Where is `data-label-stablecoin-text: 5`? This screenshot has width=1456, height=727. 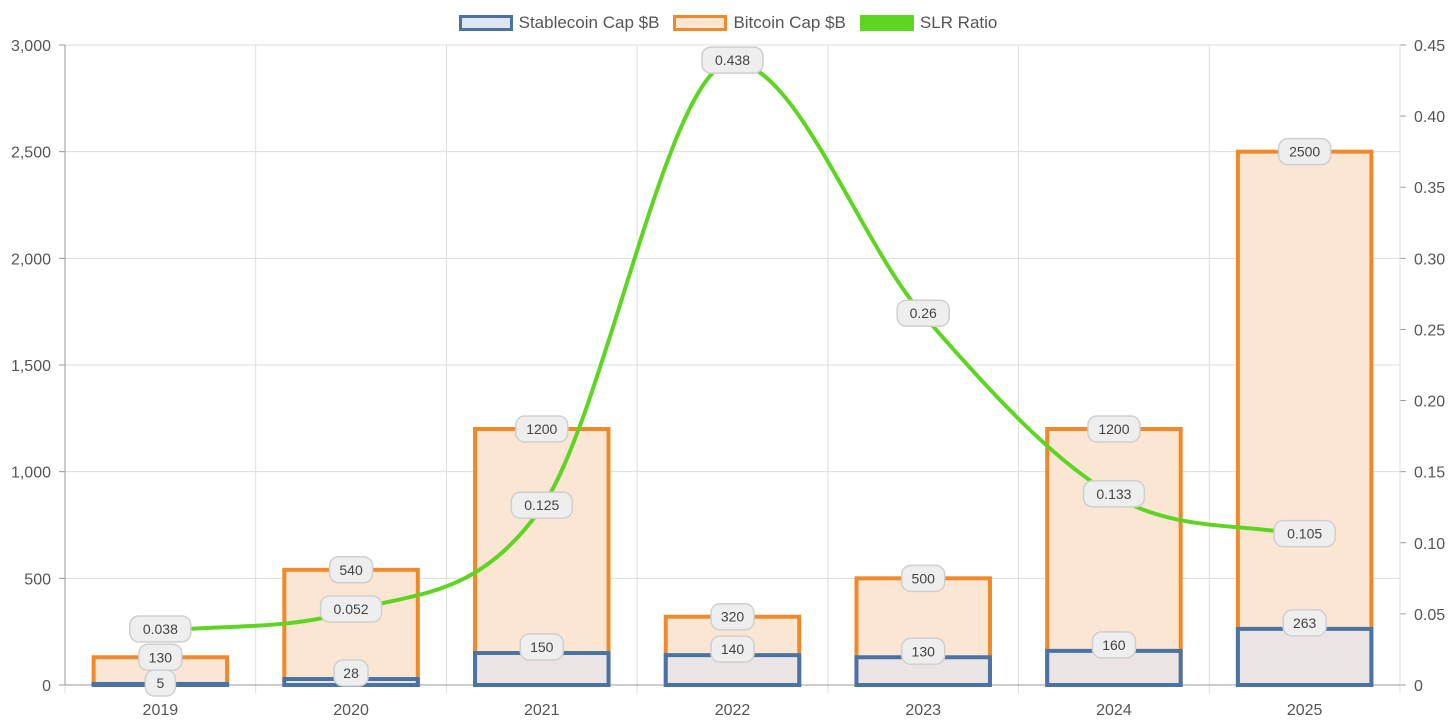 data-label-stablecoin-text: 5 is located at coordinates (160, 683).